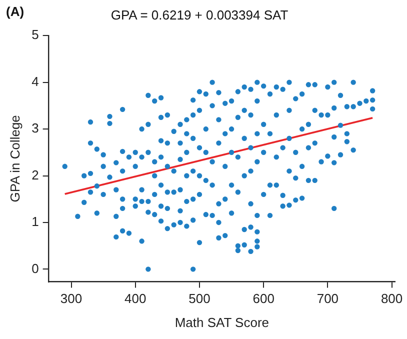 The width and height of the screenshot is (407, 339). Describe the element at coordinates (35, 222) in the screenshot. I see `y-tick-label: 1` at that location.